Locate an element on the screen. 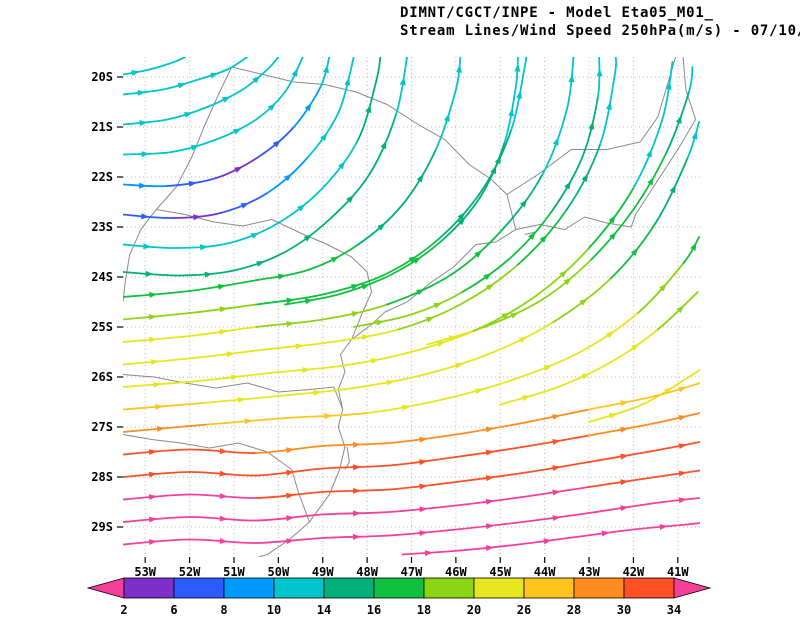 The image size is (800, 618). x-axis-label: 46W is located at coordinates (456, 572).